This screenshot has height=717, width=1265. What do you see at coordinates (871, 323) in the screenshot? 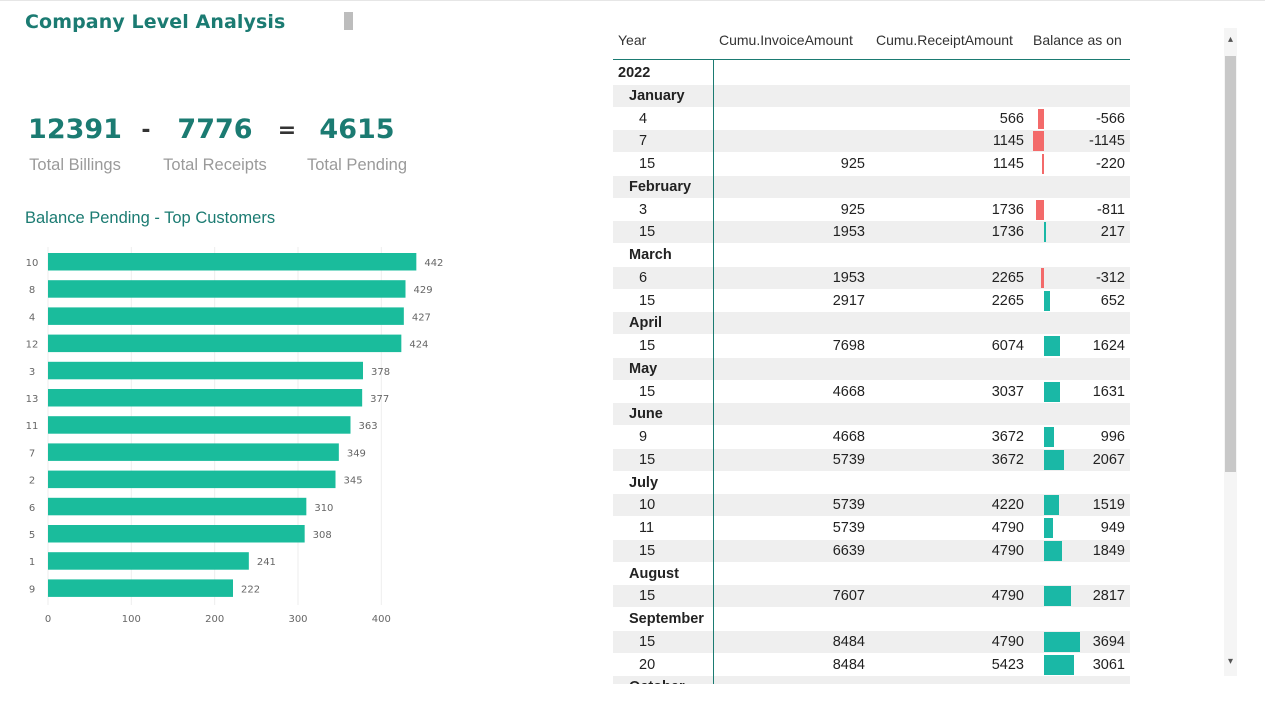
I see `month-group-row: April` at bounding box center [871, 323].